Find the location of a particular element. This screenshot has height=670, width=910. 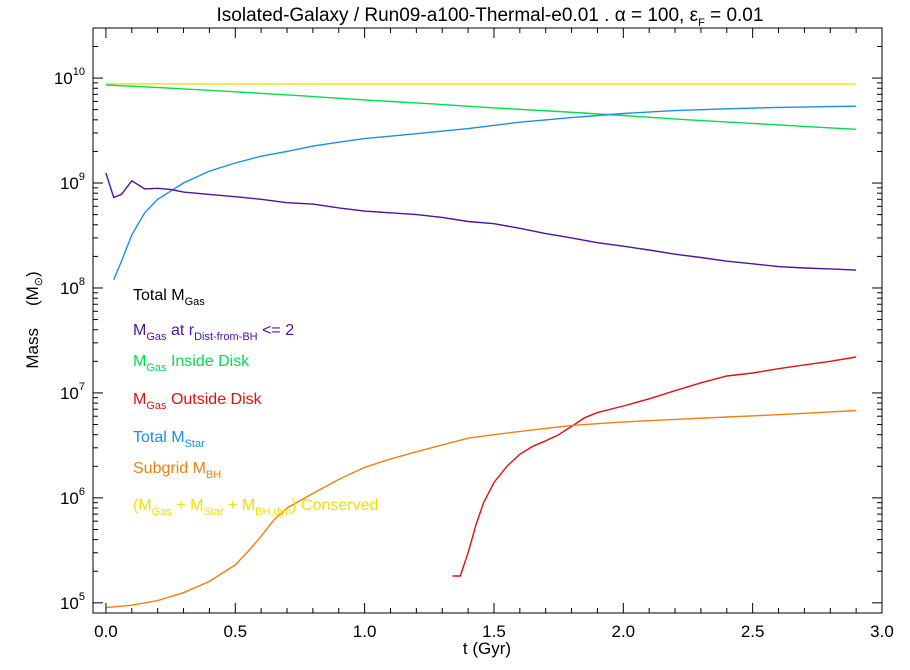

y-axis-label-sun-symbol: ⊙ is located at coordinates (39, 281).